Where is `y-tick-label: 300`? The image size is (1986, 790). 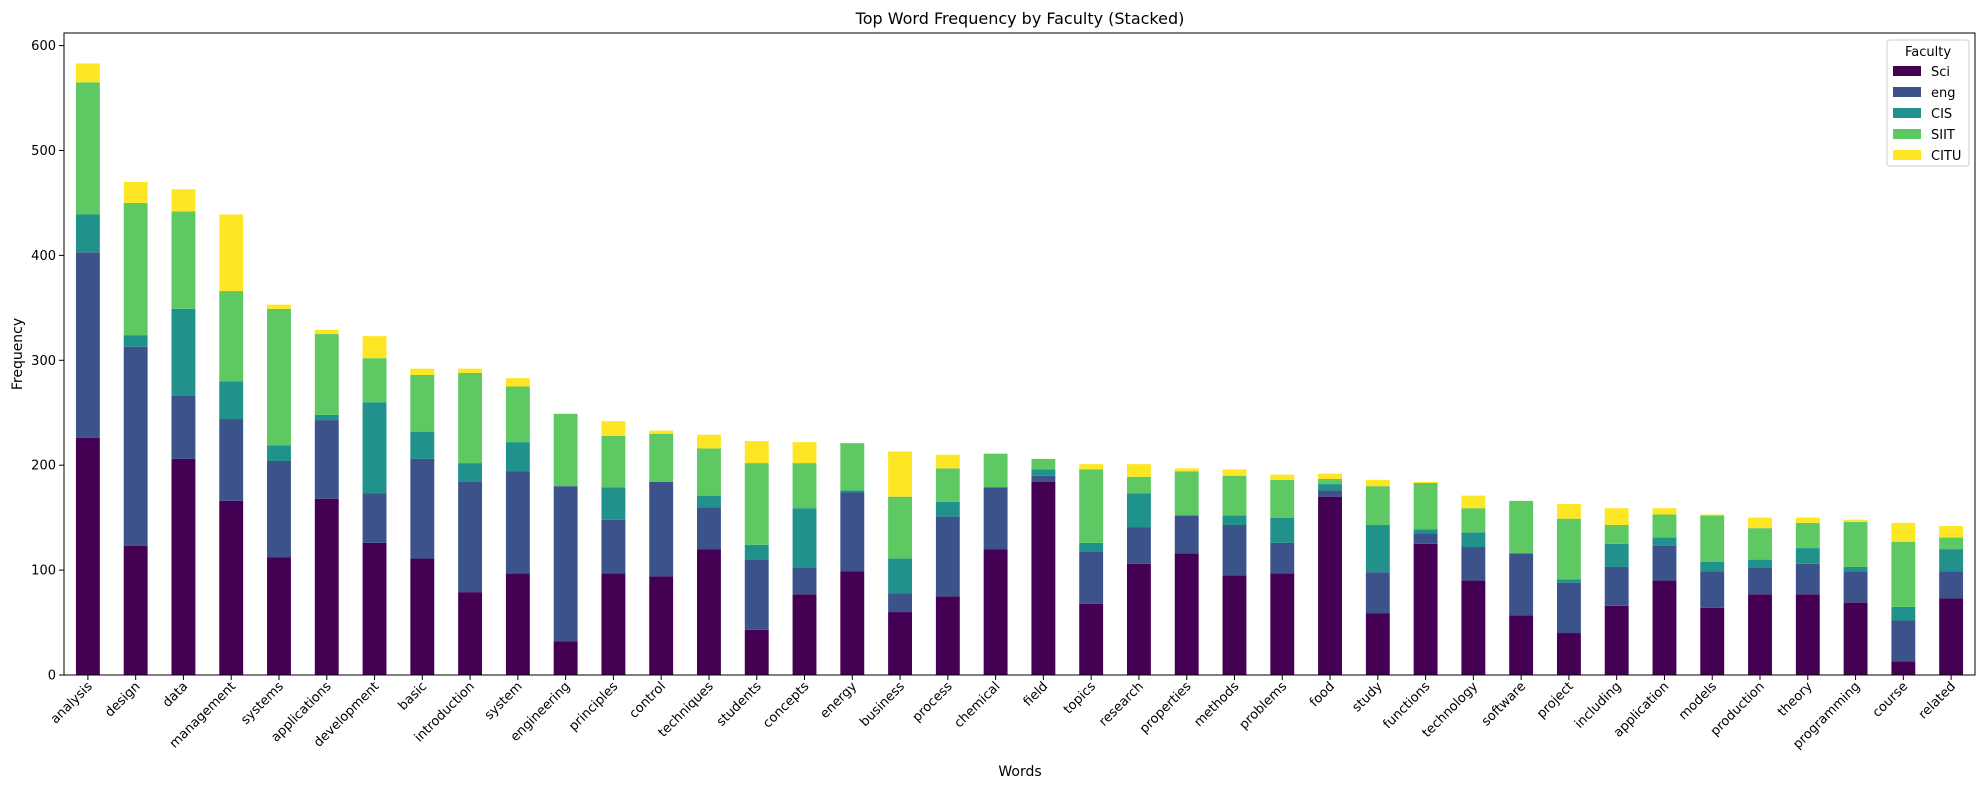
y-tick-label: 300 is located at coordinates (43, 361).